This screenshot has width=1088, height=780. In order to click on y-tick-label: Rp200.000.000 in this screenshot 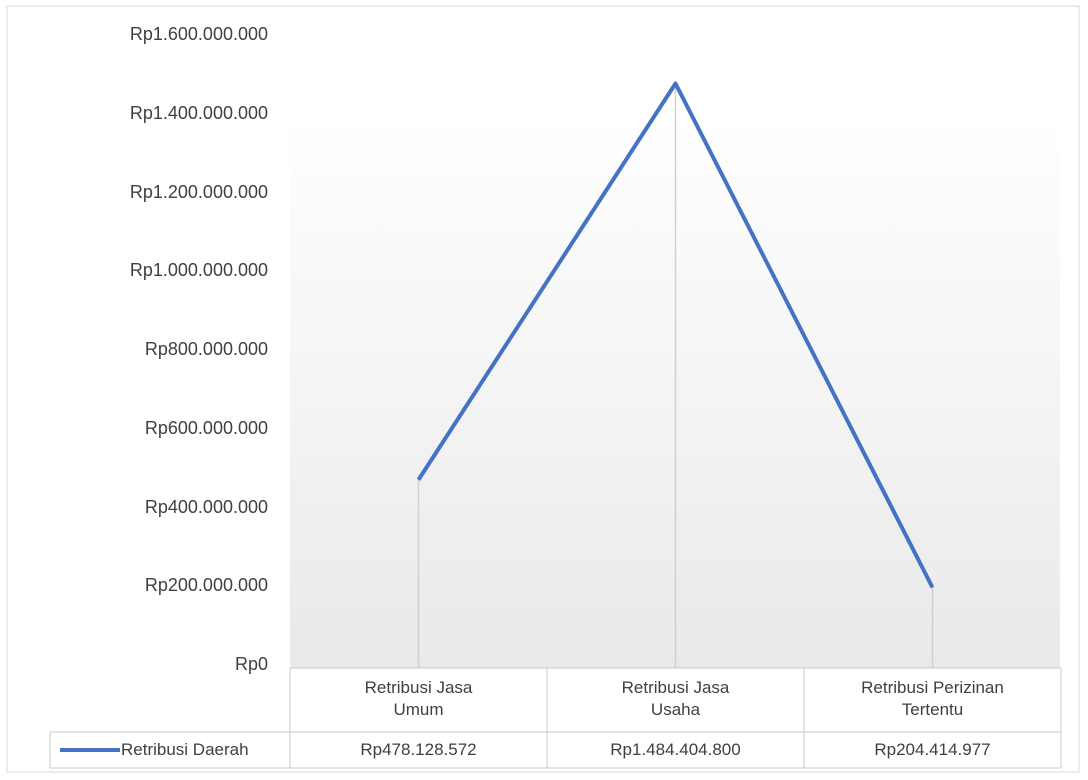, I will do `click(206, 585)`.